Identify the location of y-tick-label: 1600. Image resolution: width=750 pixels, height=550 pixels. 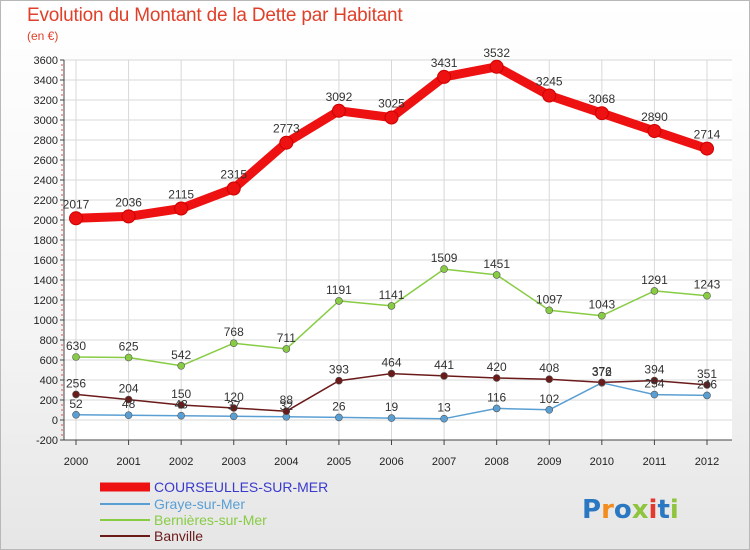
(46, 261).